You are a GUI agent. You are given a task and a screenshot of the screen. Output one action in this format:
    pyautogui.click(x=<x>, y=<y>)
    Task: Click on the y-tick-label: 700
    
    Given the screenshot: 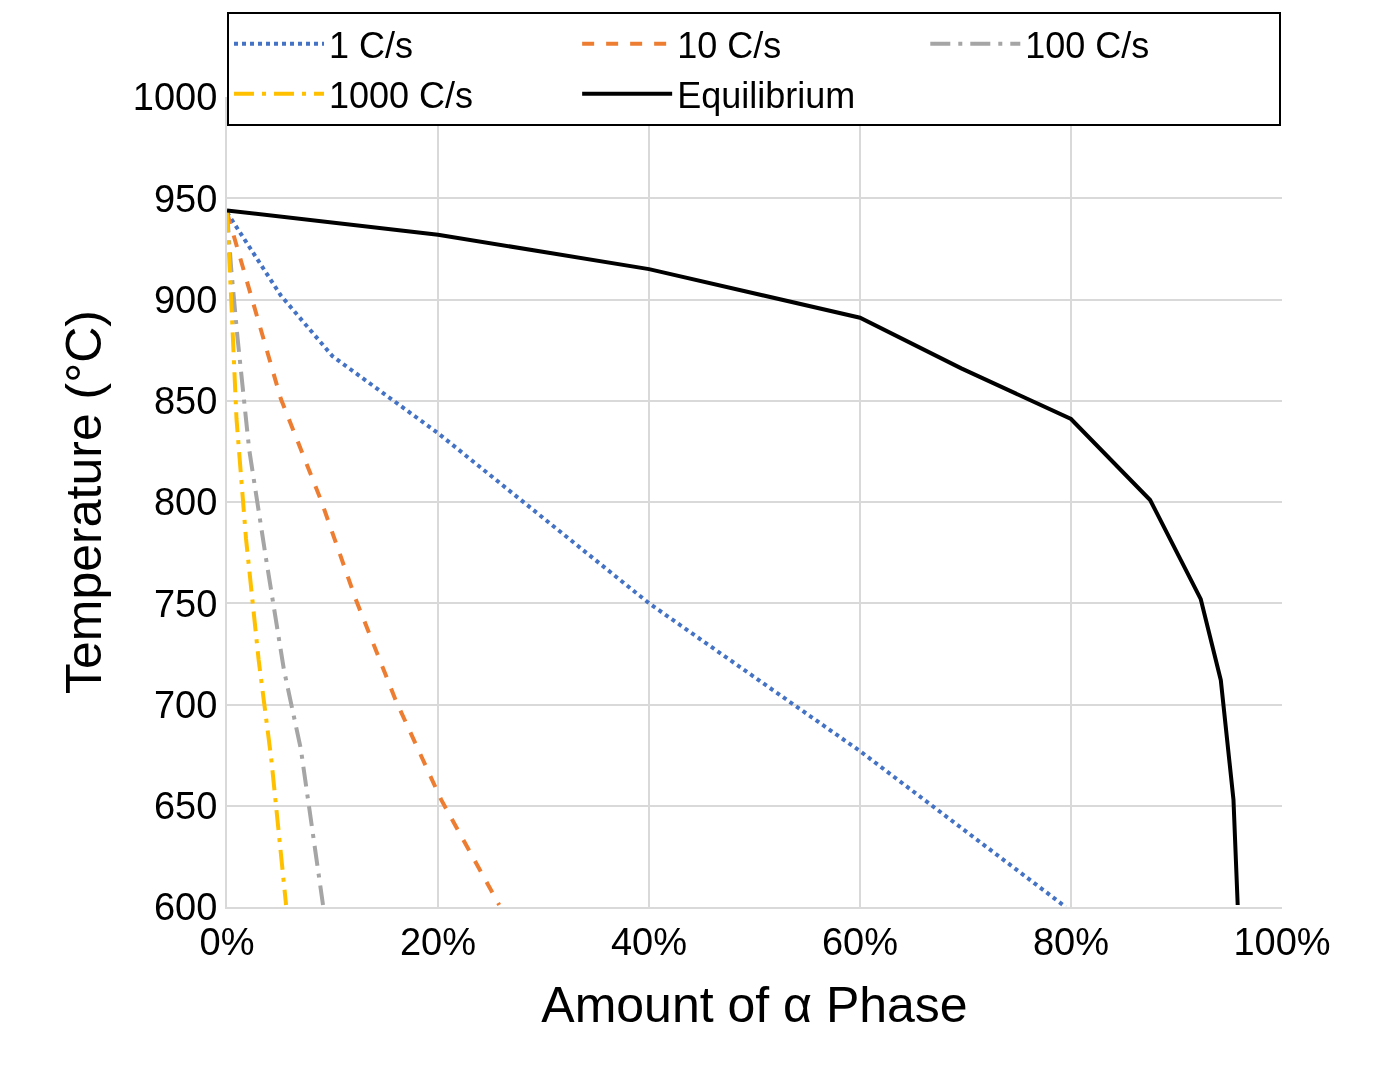 What is the action you would take?
    pyautogui.click(x=185, y=704)
    